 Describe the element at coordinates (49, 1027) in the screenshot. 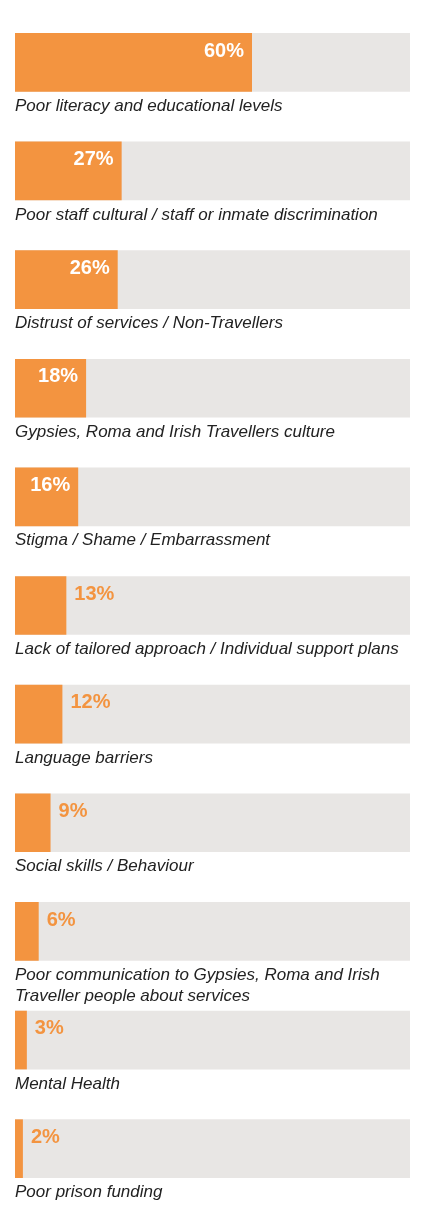

I see `data-label: 3%` at that location.